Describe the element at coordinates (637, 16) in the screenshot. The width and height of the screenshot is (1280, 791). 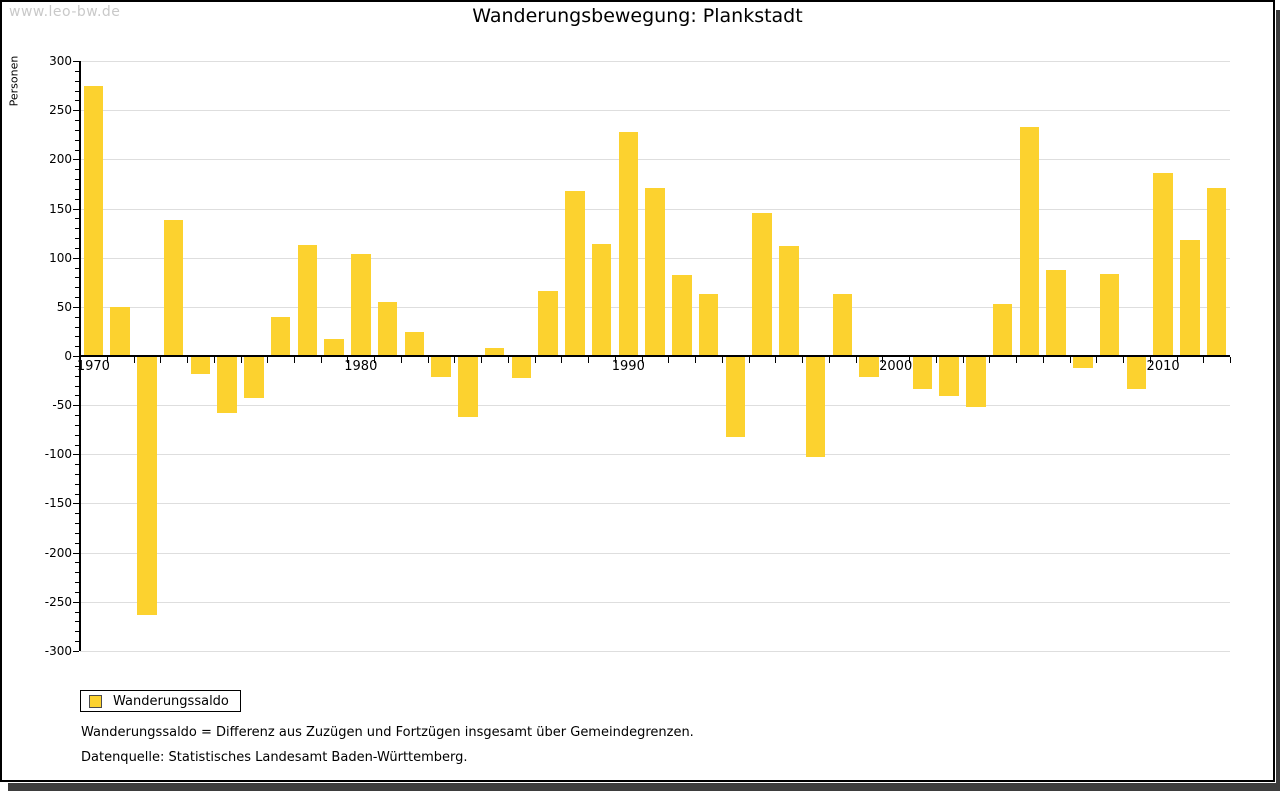
I see `chart-title: Wanderungsbewegung: Plankstadt` at that location.